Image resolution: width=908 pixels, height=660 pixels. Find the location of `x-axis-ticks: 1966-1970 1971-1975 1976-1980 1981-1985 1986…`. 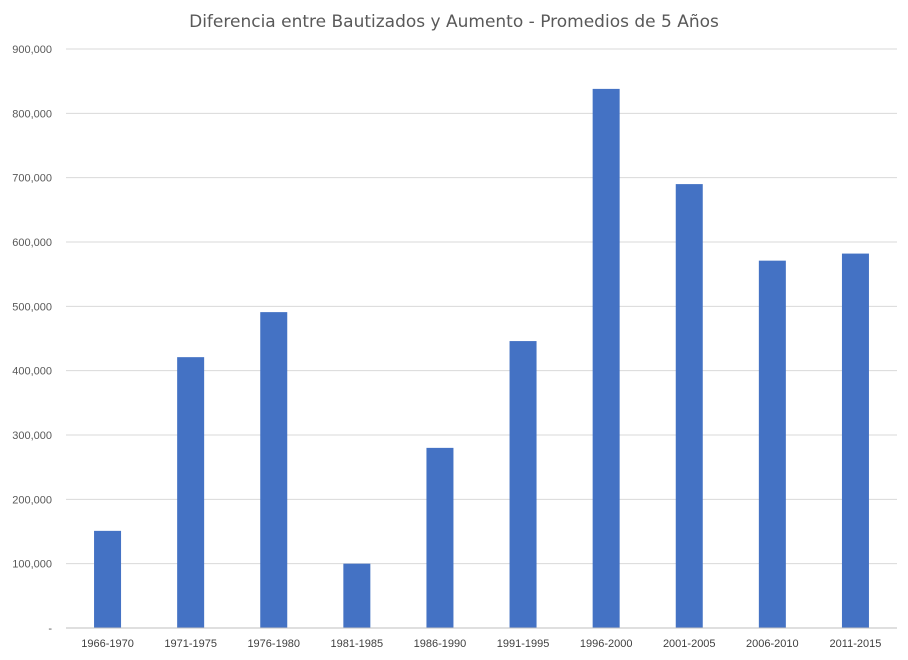

x-axis-ticks: 1966-1970 1971-1975 1976-1980 1981-1985 1986… is located at coordinates (481, 644).